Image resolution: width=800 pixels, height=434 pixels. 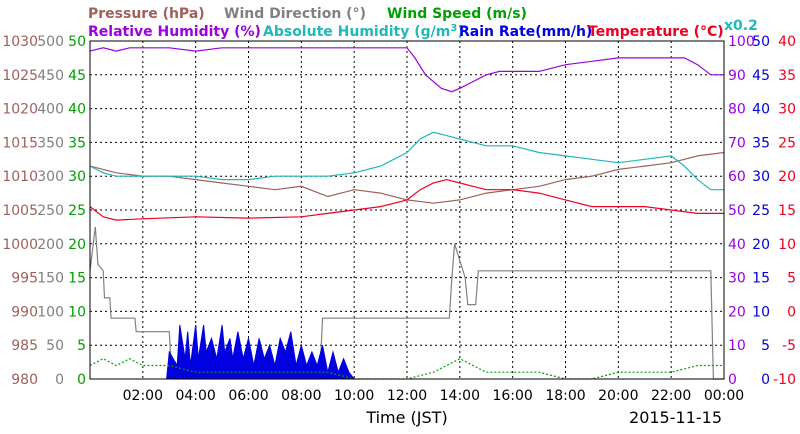 What do you see at coordinates (460, 396) in the screenshot?
I see `x-tick-label: 14:00` at bounding box center [460, 396].